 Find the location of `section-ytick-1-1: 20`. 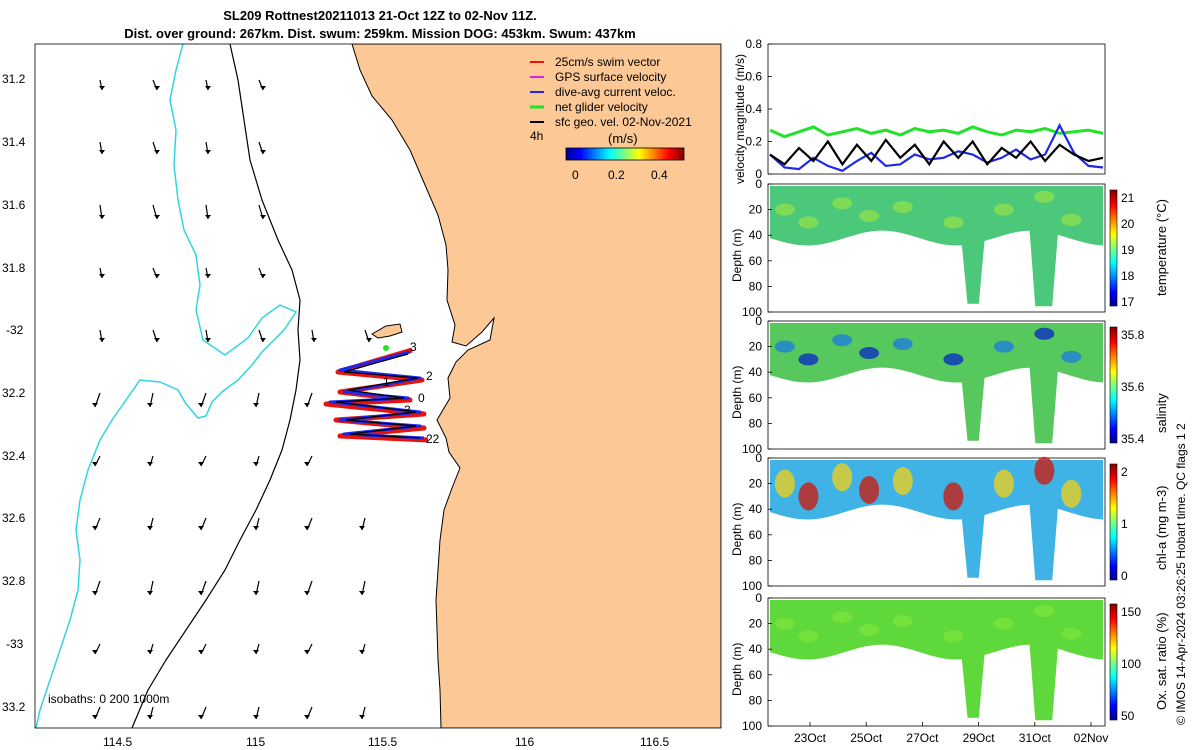

section-ytick-1-1: 20 is located at coordinates (756, 347).